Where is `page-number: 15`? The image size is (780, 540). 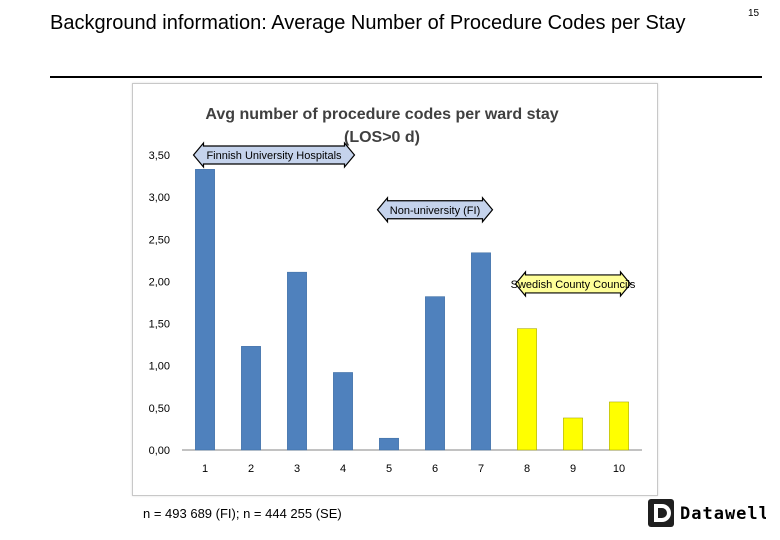
page-number: 15 is located at coordinates (754, 13).